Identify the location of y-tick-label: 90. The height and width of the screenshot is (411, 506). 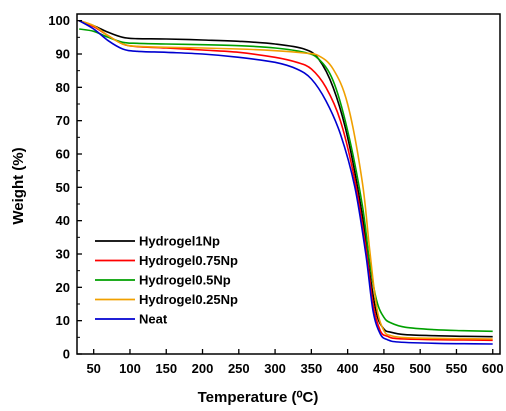
(63, 54).